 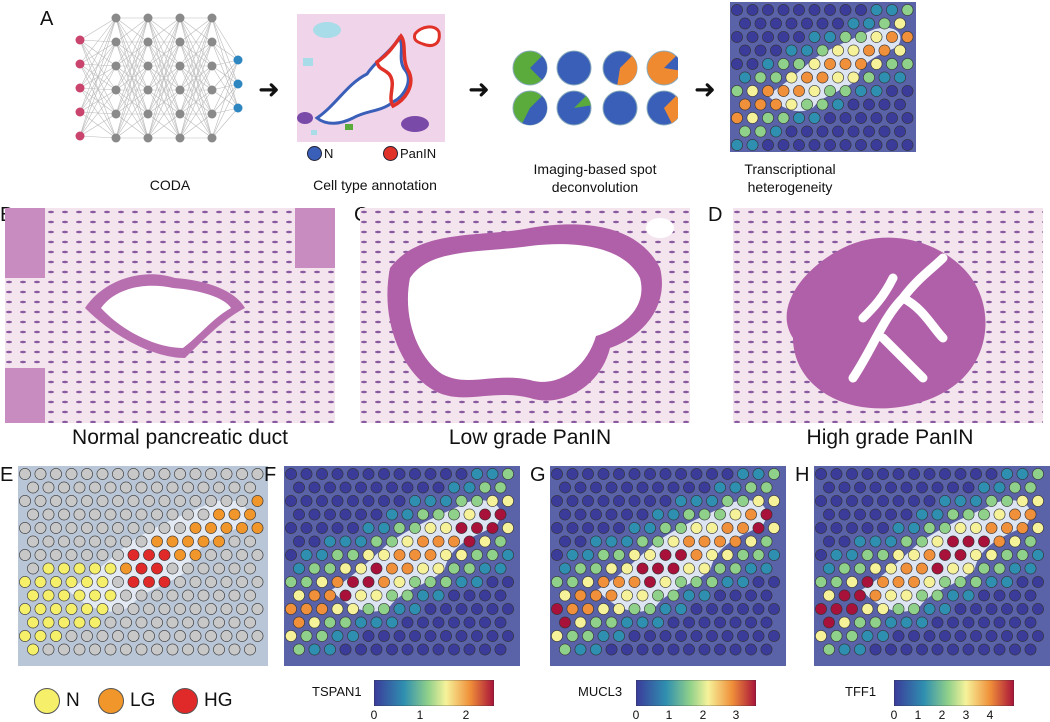 What do you see at coordinates (942, 715) in the screenshot?
I see `tff1-tick-2: 2` at bounding box center [942, 715].